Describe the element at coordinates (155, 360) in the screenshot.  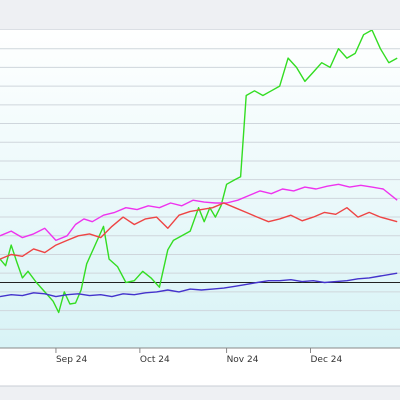
I see `x-tick-label: Oct 24` at that location.